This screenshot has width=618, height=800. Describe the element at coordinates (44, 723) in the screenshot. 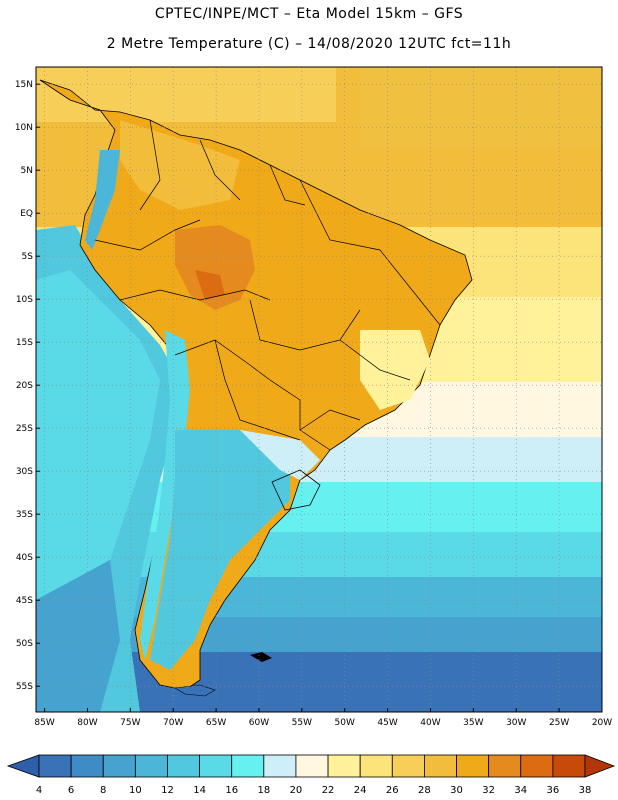

I see `lon-tick-label: 85W` at that location.